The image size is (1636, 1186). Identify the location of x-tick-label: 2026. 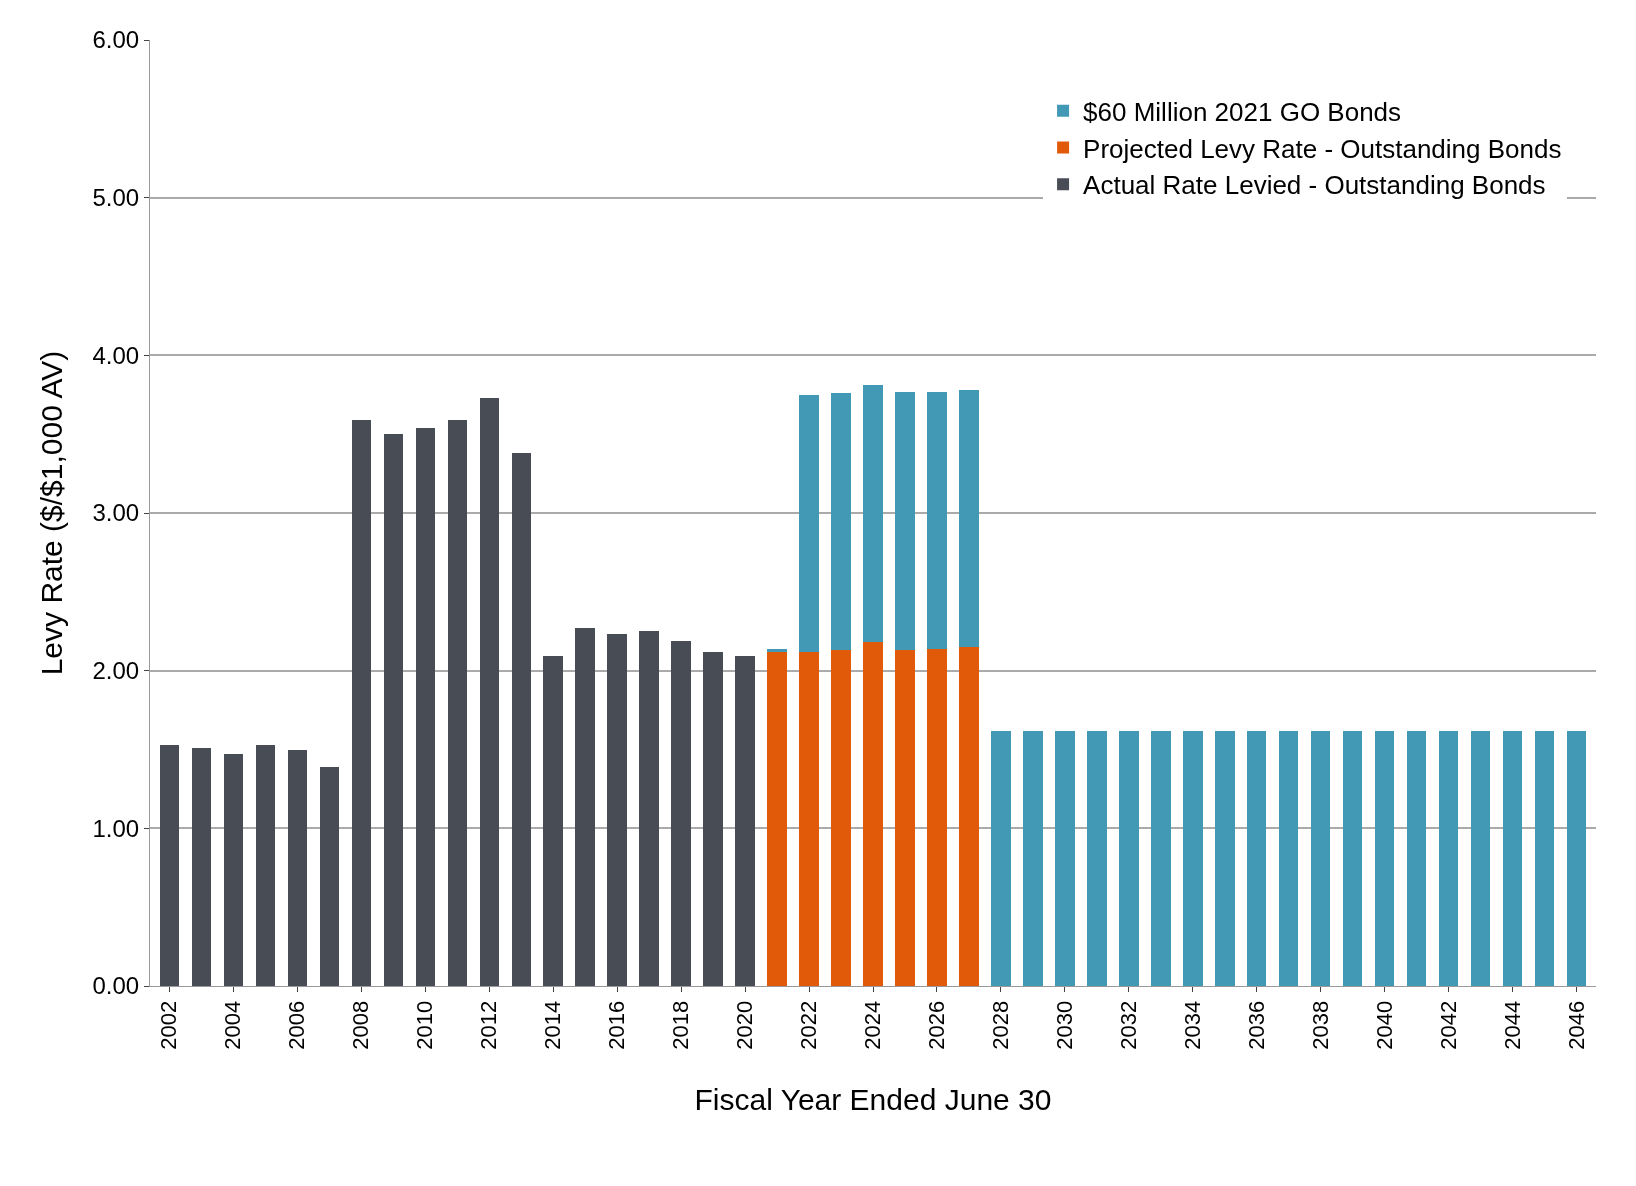
(937, 1025).